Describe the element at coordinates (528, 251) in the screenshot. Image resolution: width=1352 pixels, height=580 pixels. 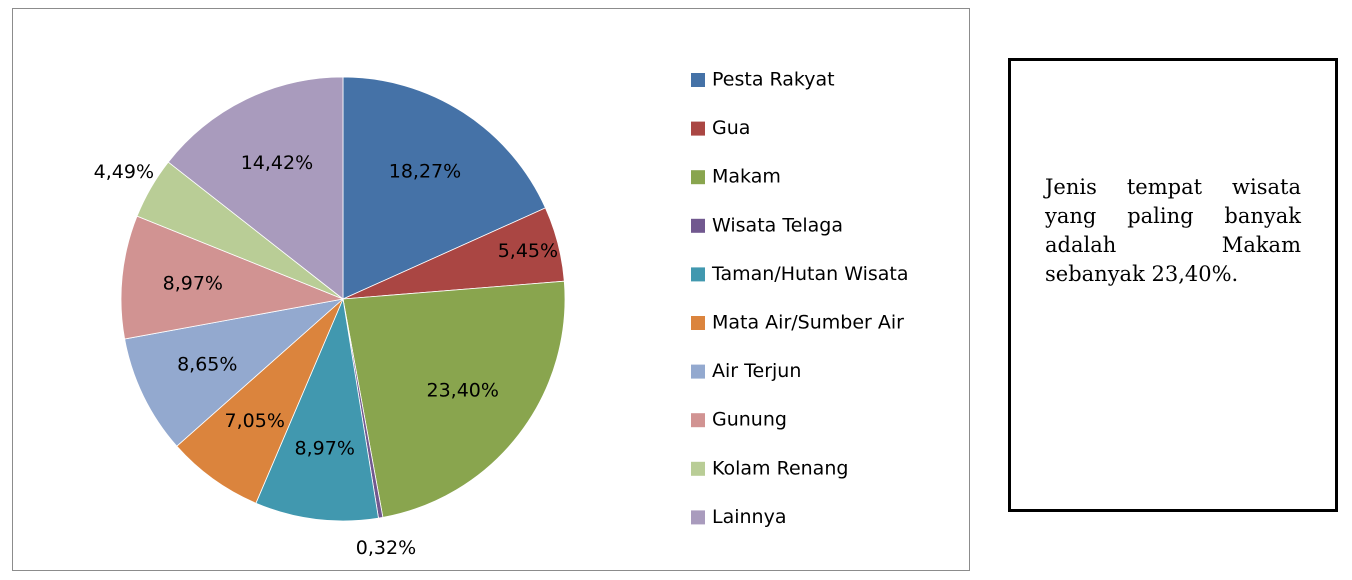
I see `data-label: 5,45%` at that location.